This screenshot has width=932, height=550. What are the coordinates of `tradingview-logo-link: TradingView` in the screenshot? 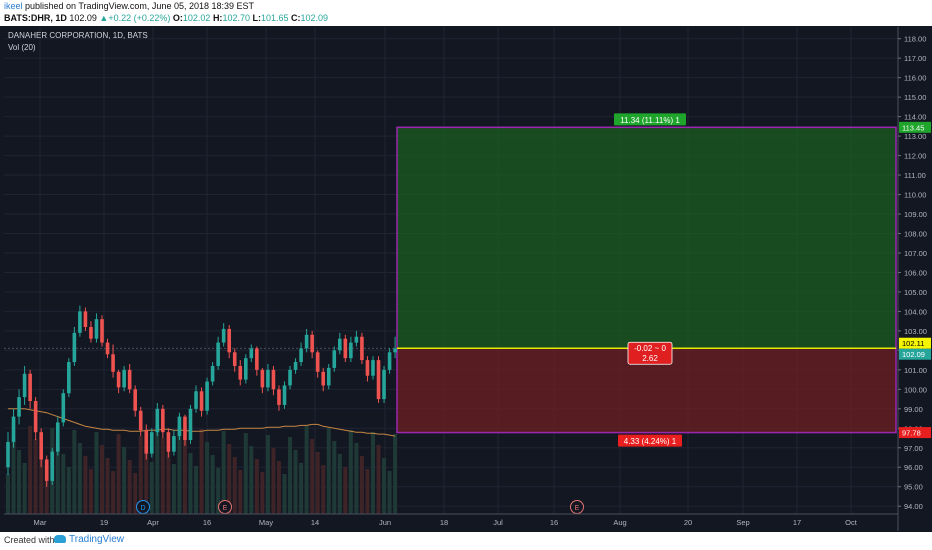 It's located at (89, 539).